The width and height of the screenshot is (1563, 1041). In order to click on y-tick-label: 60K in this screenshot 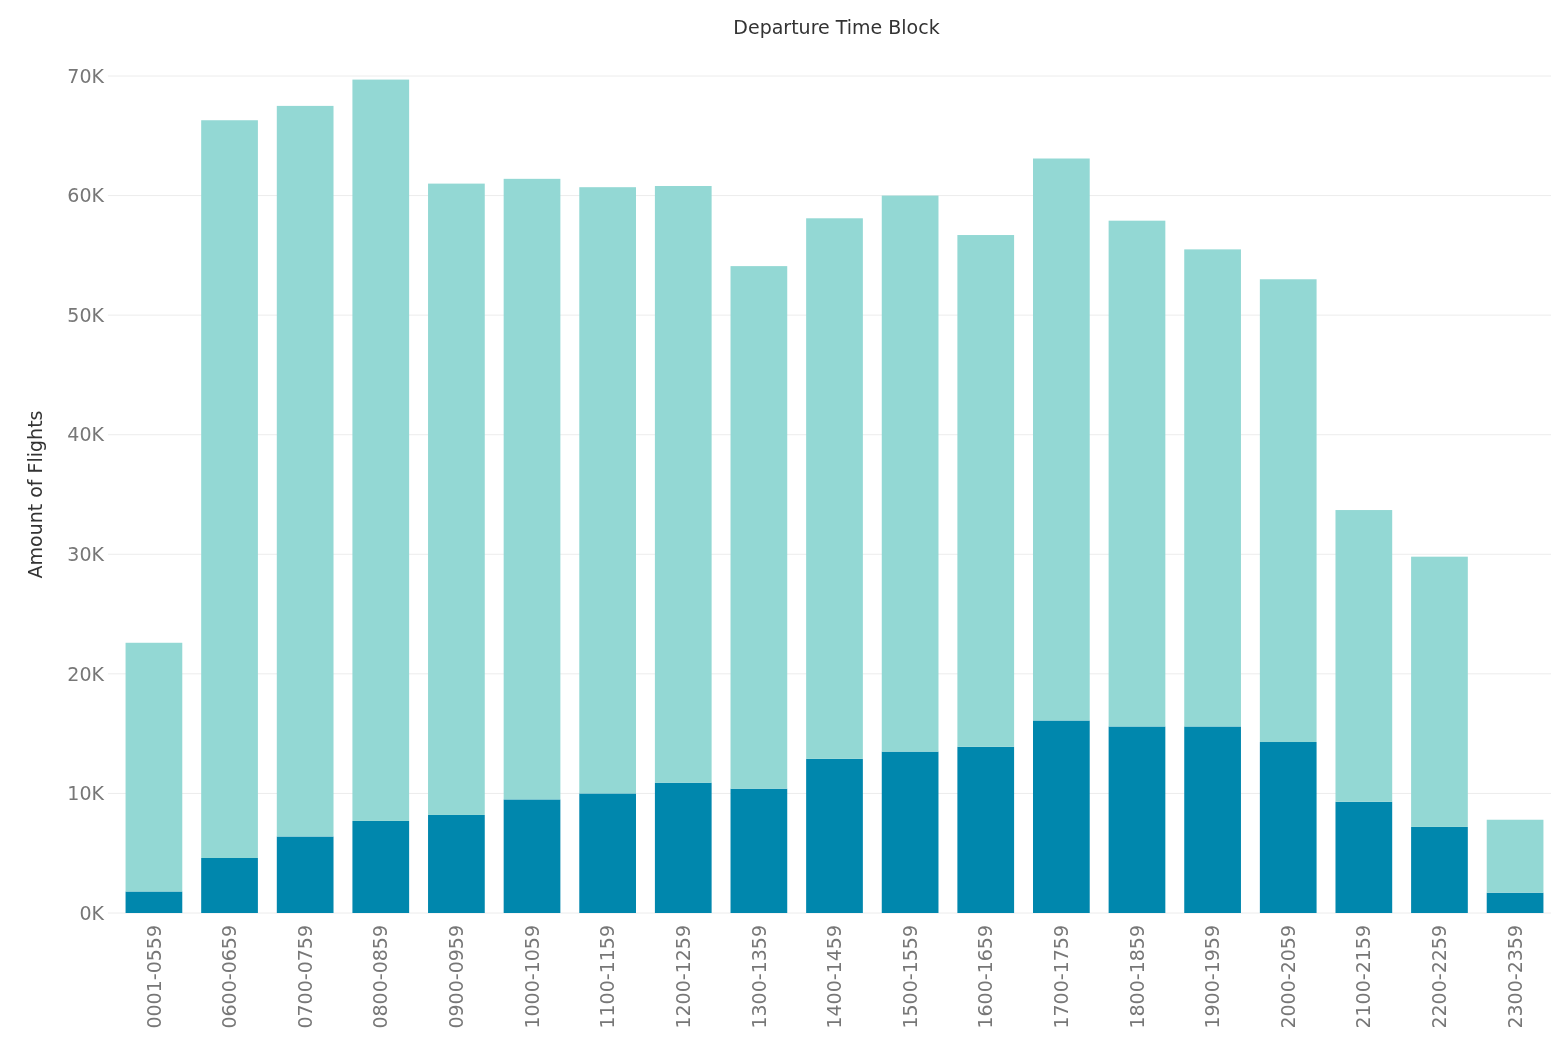, I will do `click(86, 195)`.